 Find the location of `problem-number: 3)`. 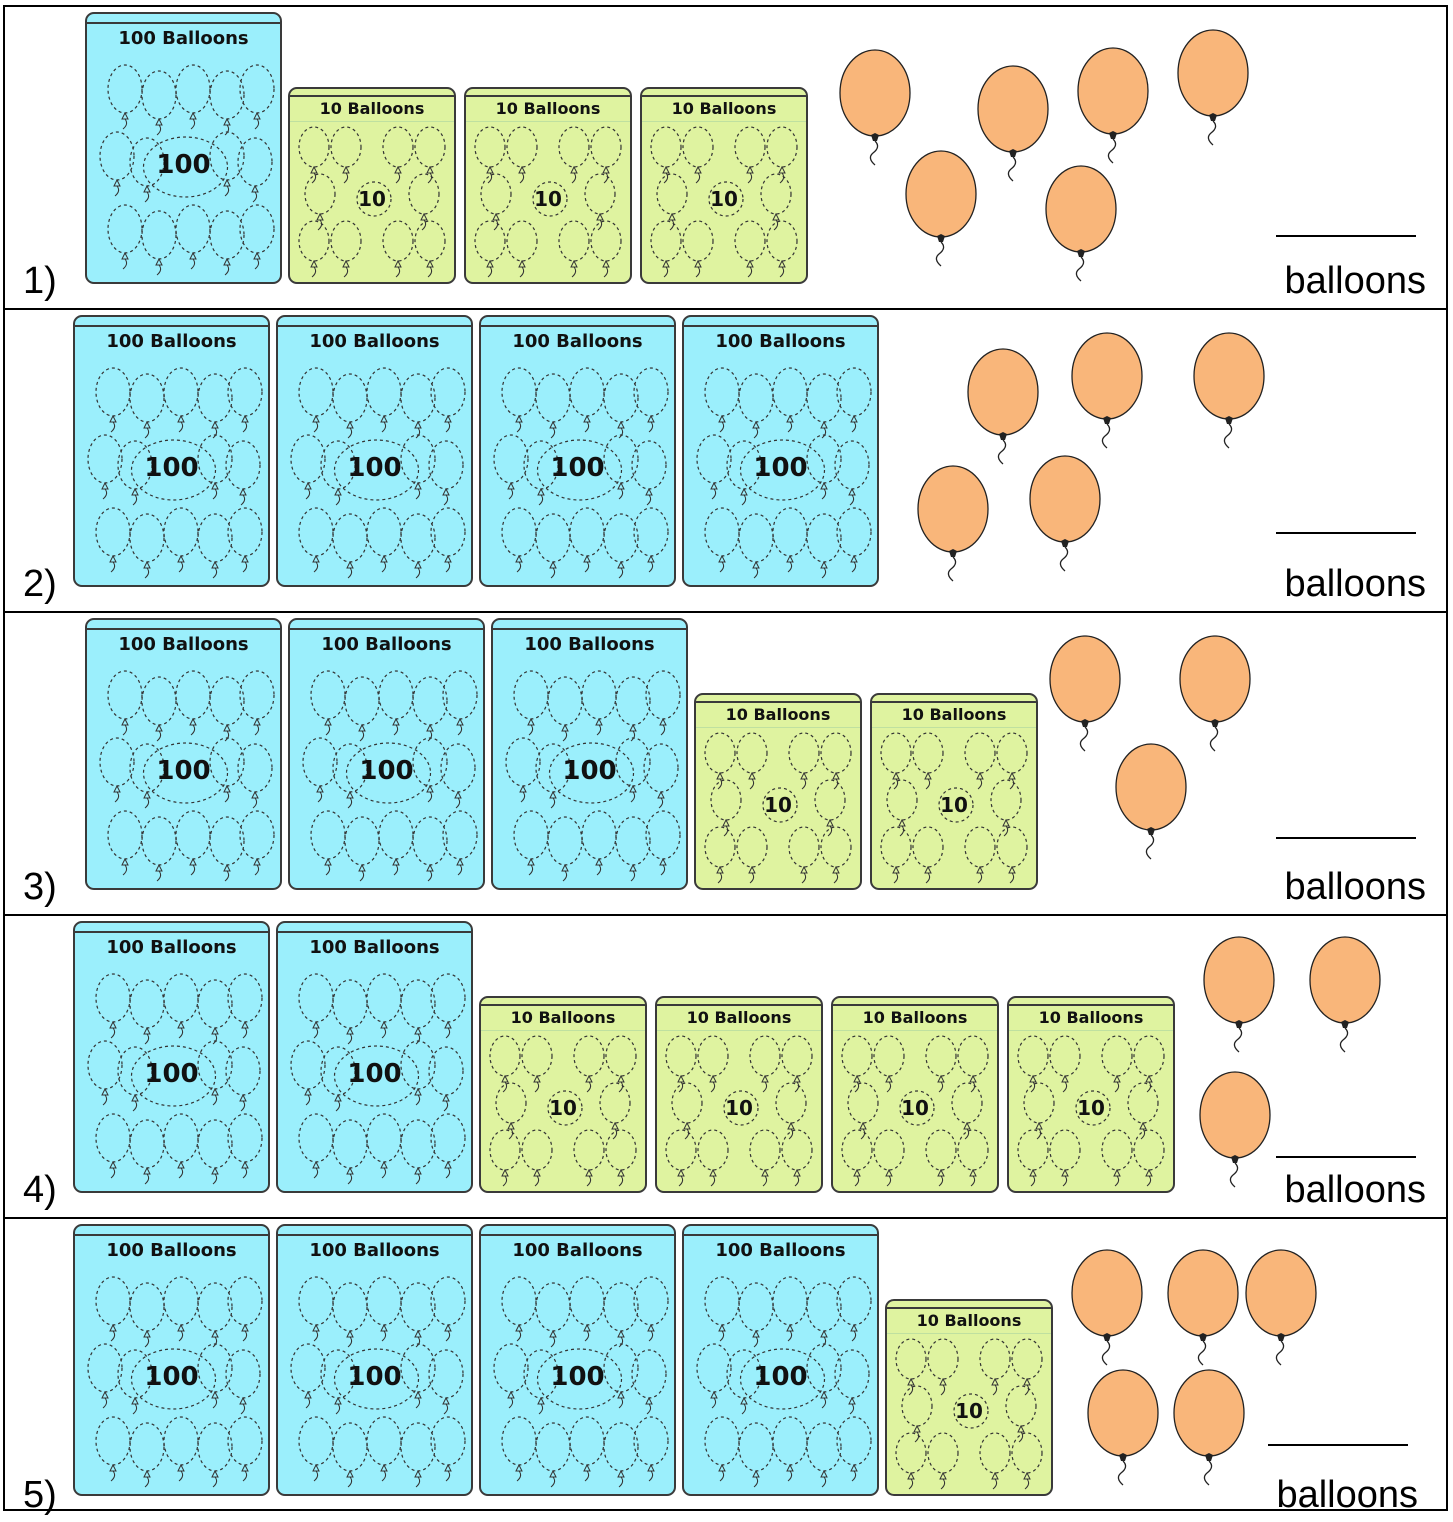

problem-number: 3) is located at coordinates (40, 887).